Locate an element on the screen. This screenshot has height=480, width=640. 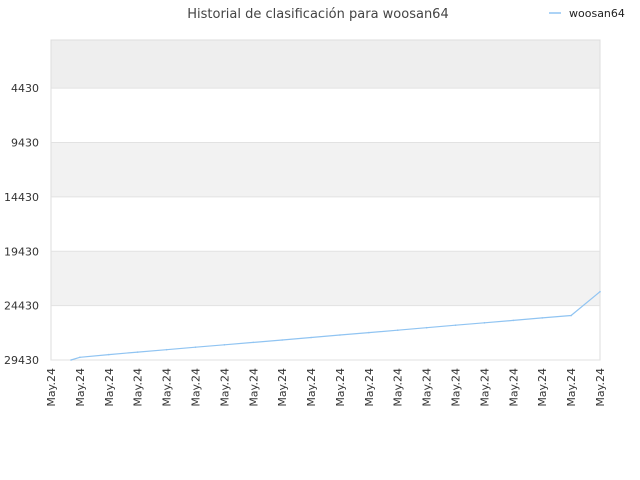
y-axis: 4430 9430 14430 19430 24430 29430 is located at coordinates (21, 224).